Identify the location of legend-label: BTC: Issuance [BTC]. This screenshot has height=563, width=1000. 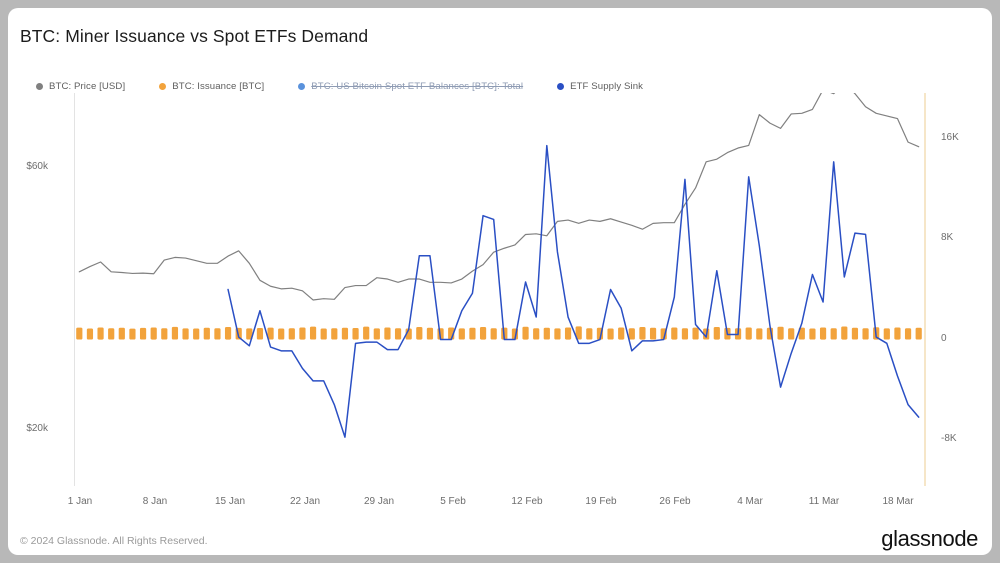
(218, 86).